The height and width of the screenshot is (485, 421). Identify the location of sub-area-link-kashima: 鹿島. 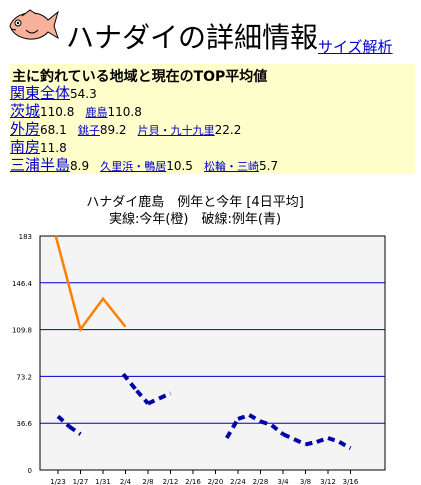
(96, 112).